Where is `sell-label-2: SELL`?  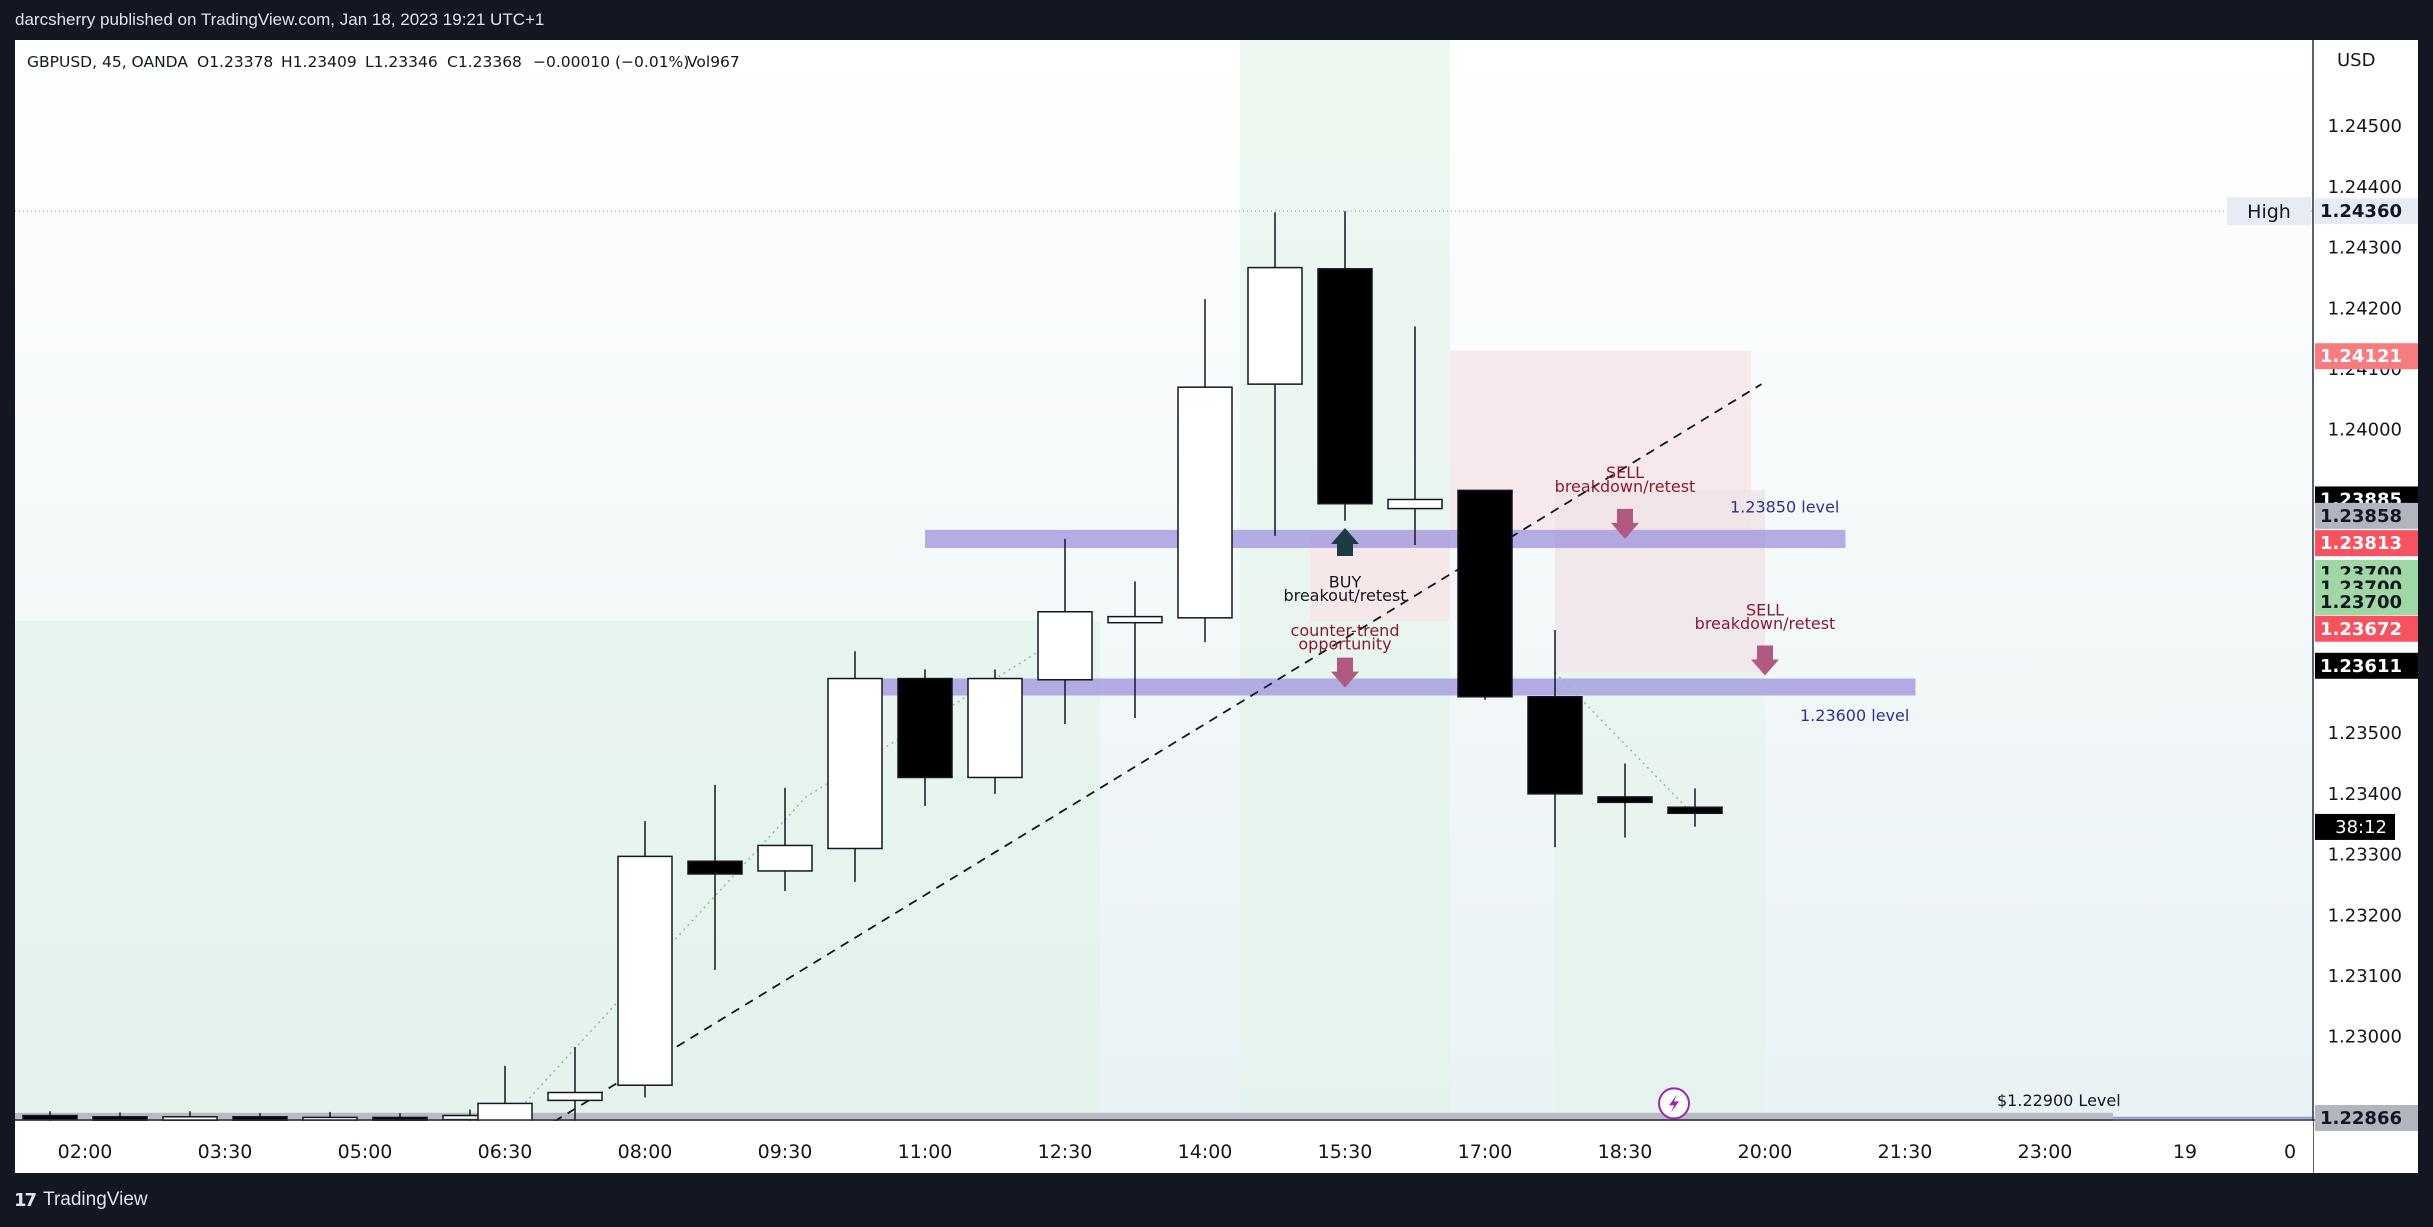 sell-label-2: SELL is located at coordinates (1765, 609).